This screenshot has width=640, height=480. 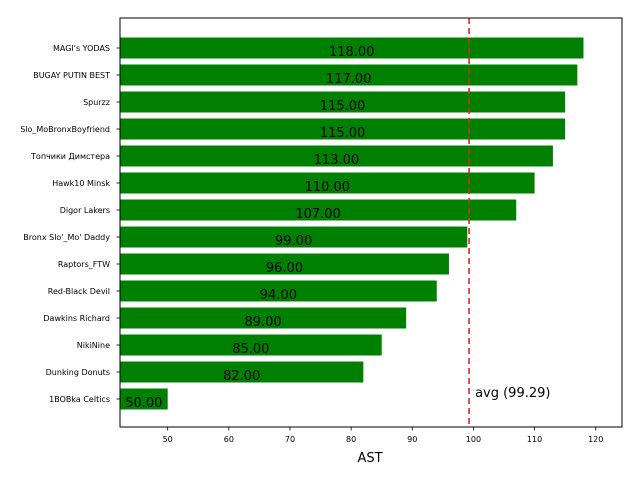 What do you see at coordinates (96, 102) in the screenshot?
I see `y-tick-label: Spurzz` at bounding box center [96, 102].